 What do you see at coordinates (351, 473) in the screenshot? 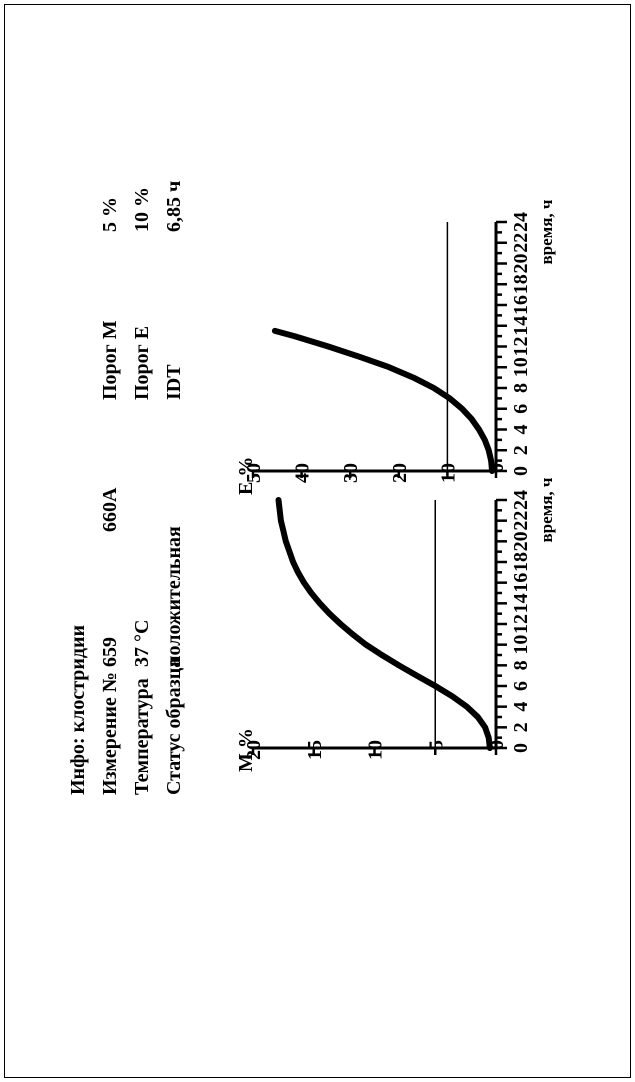
I see `y-tick-label: 30` at bounding box center [351, 473].